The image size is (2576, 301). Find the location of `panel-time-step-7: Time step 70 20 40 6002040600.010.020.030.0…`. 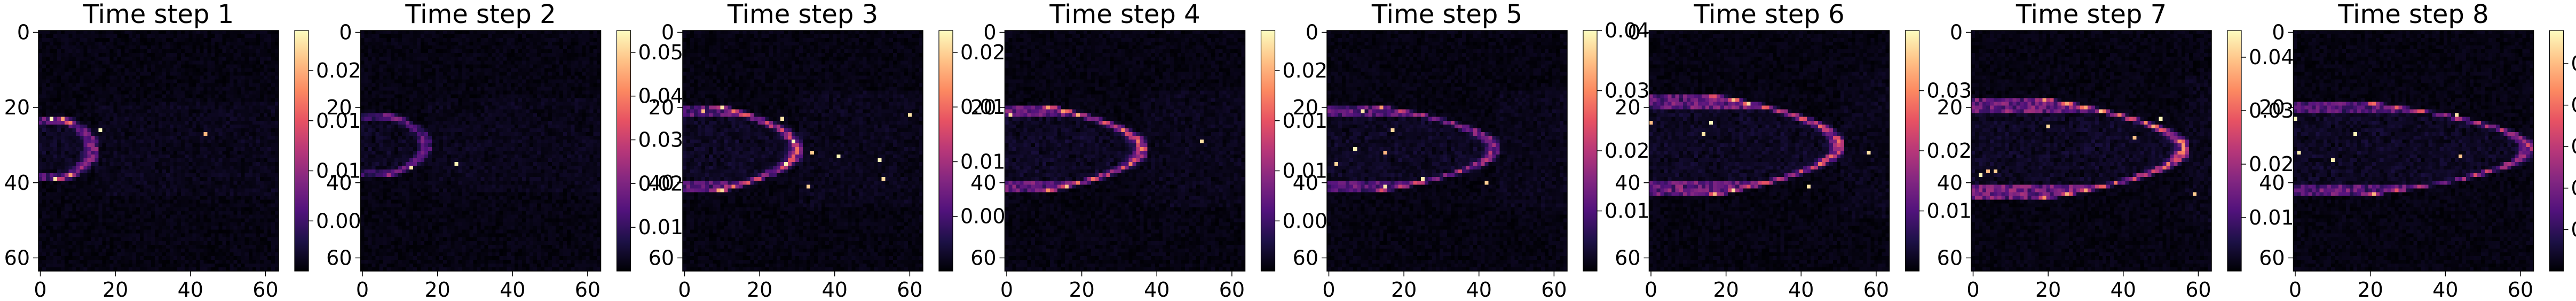

panel-time-step-7: Time step 70 20 40 6002040600.010.020.030.0… is located at coordinates (2115, 150).